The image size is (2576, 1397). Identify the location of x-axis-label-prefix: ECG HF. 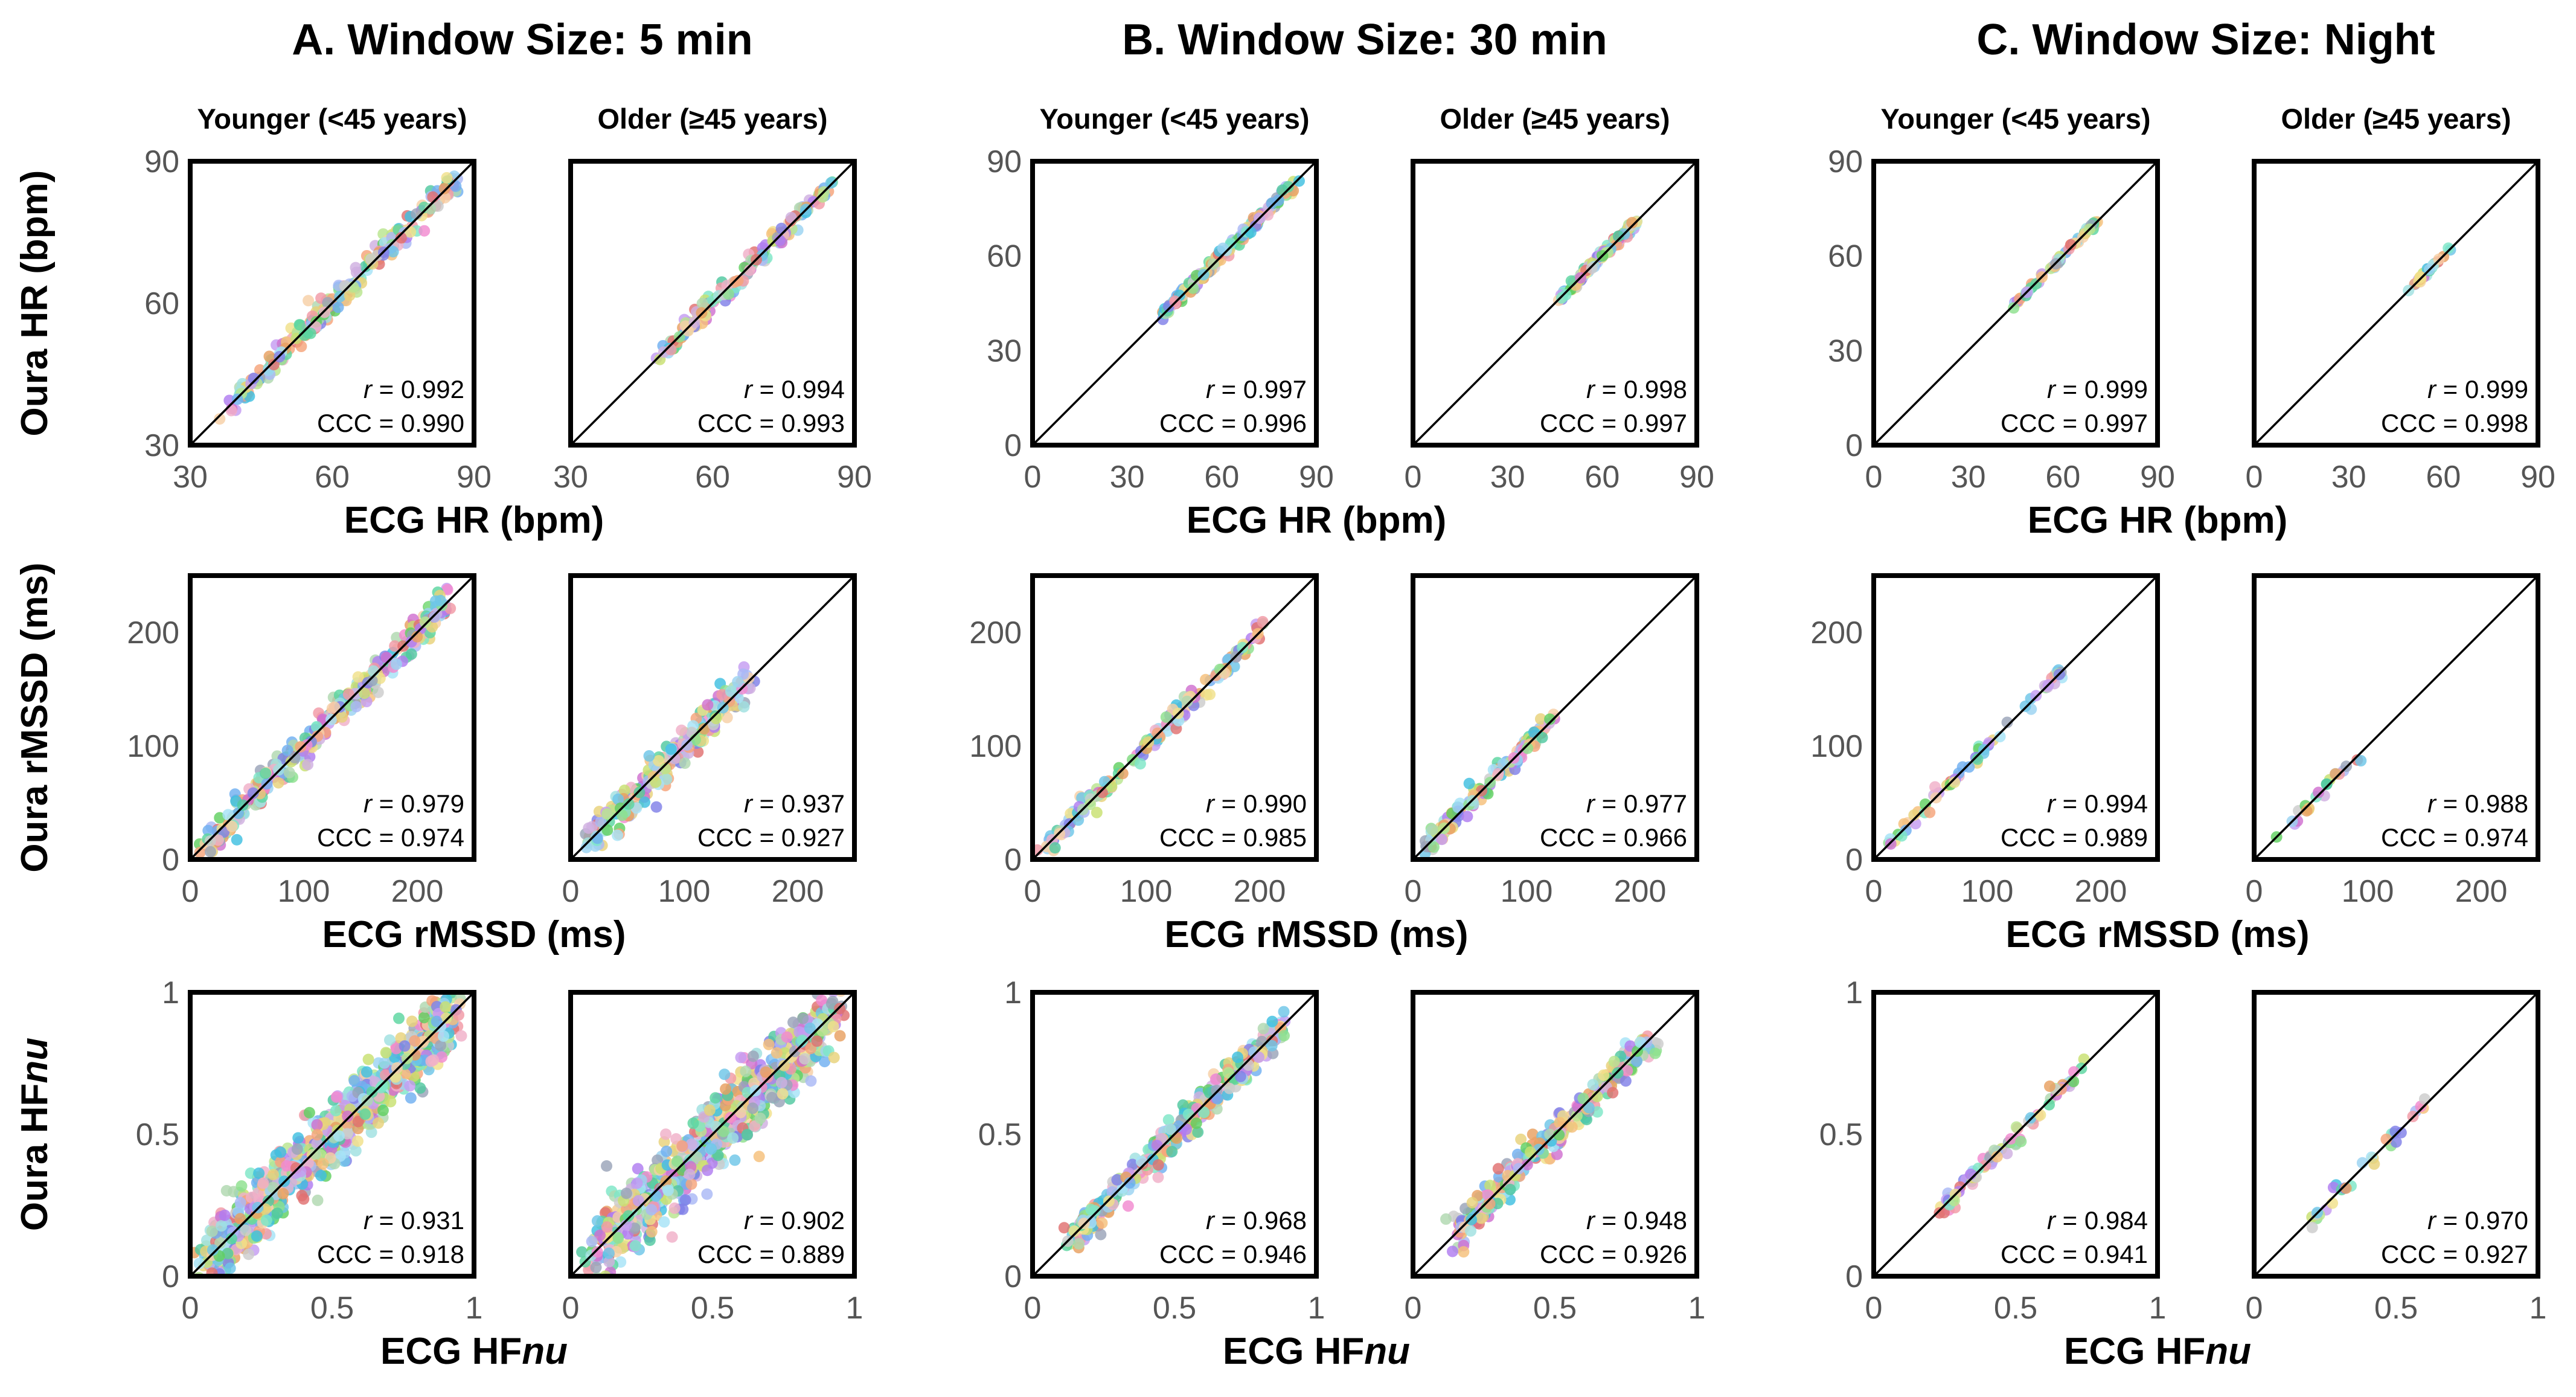
(1293, 1351).